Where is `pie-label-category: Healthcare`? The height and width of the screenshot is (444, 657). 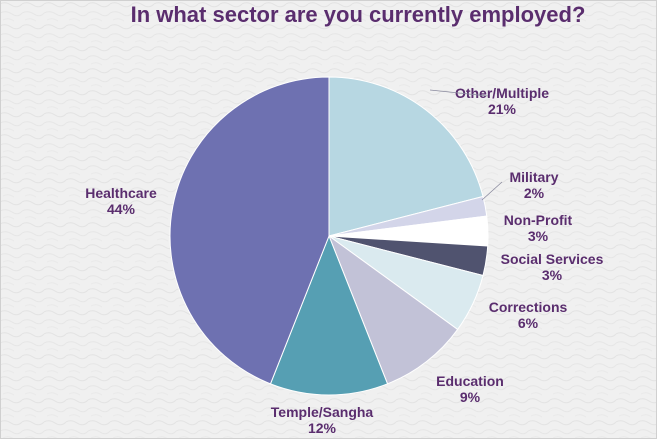
pie-label-category: Healthcare is located at coordinates (121, 193).